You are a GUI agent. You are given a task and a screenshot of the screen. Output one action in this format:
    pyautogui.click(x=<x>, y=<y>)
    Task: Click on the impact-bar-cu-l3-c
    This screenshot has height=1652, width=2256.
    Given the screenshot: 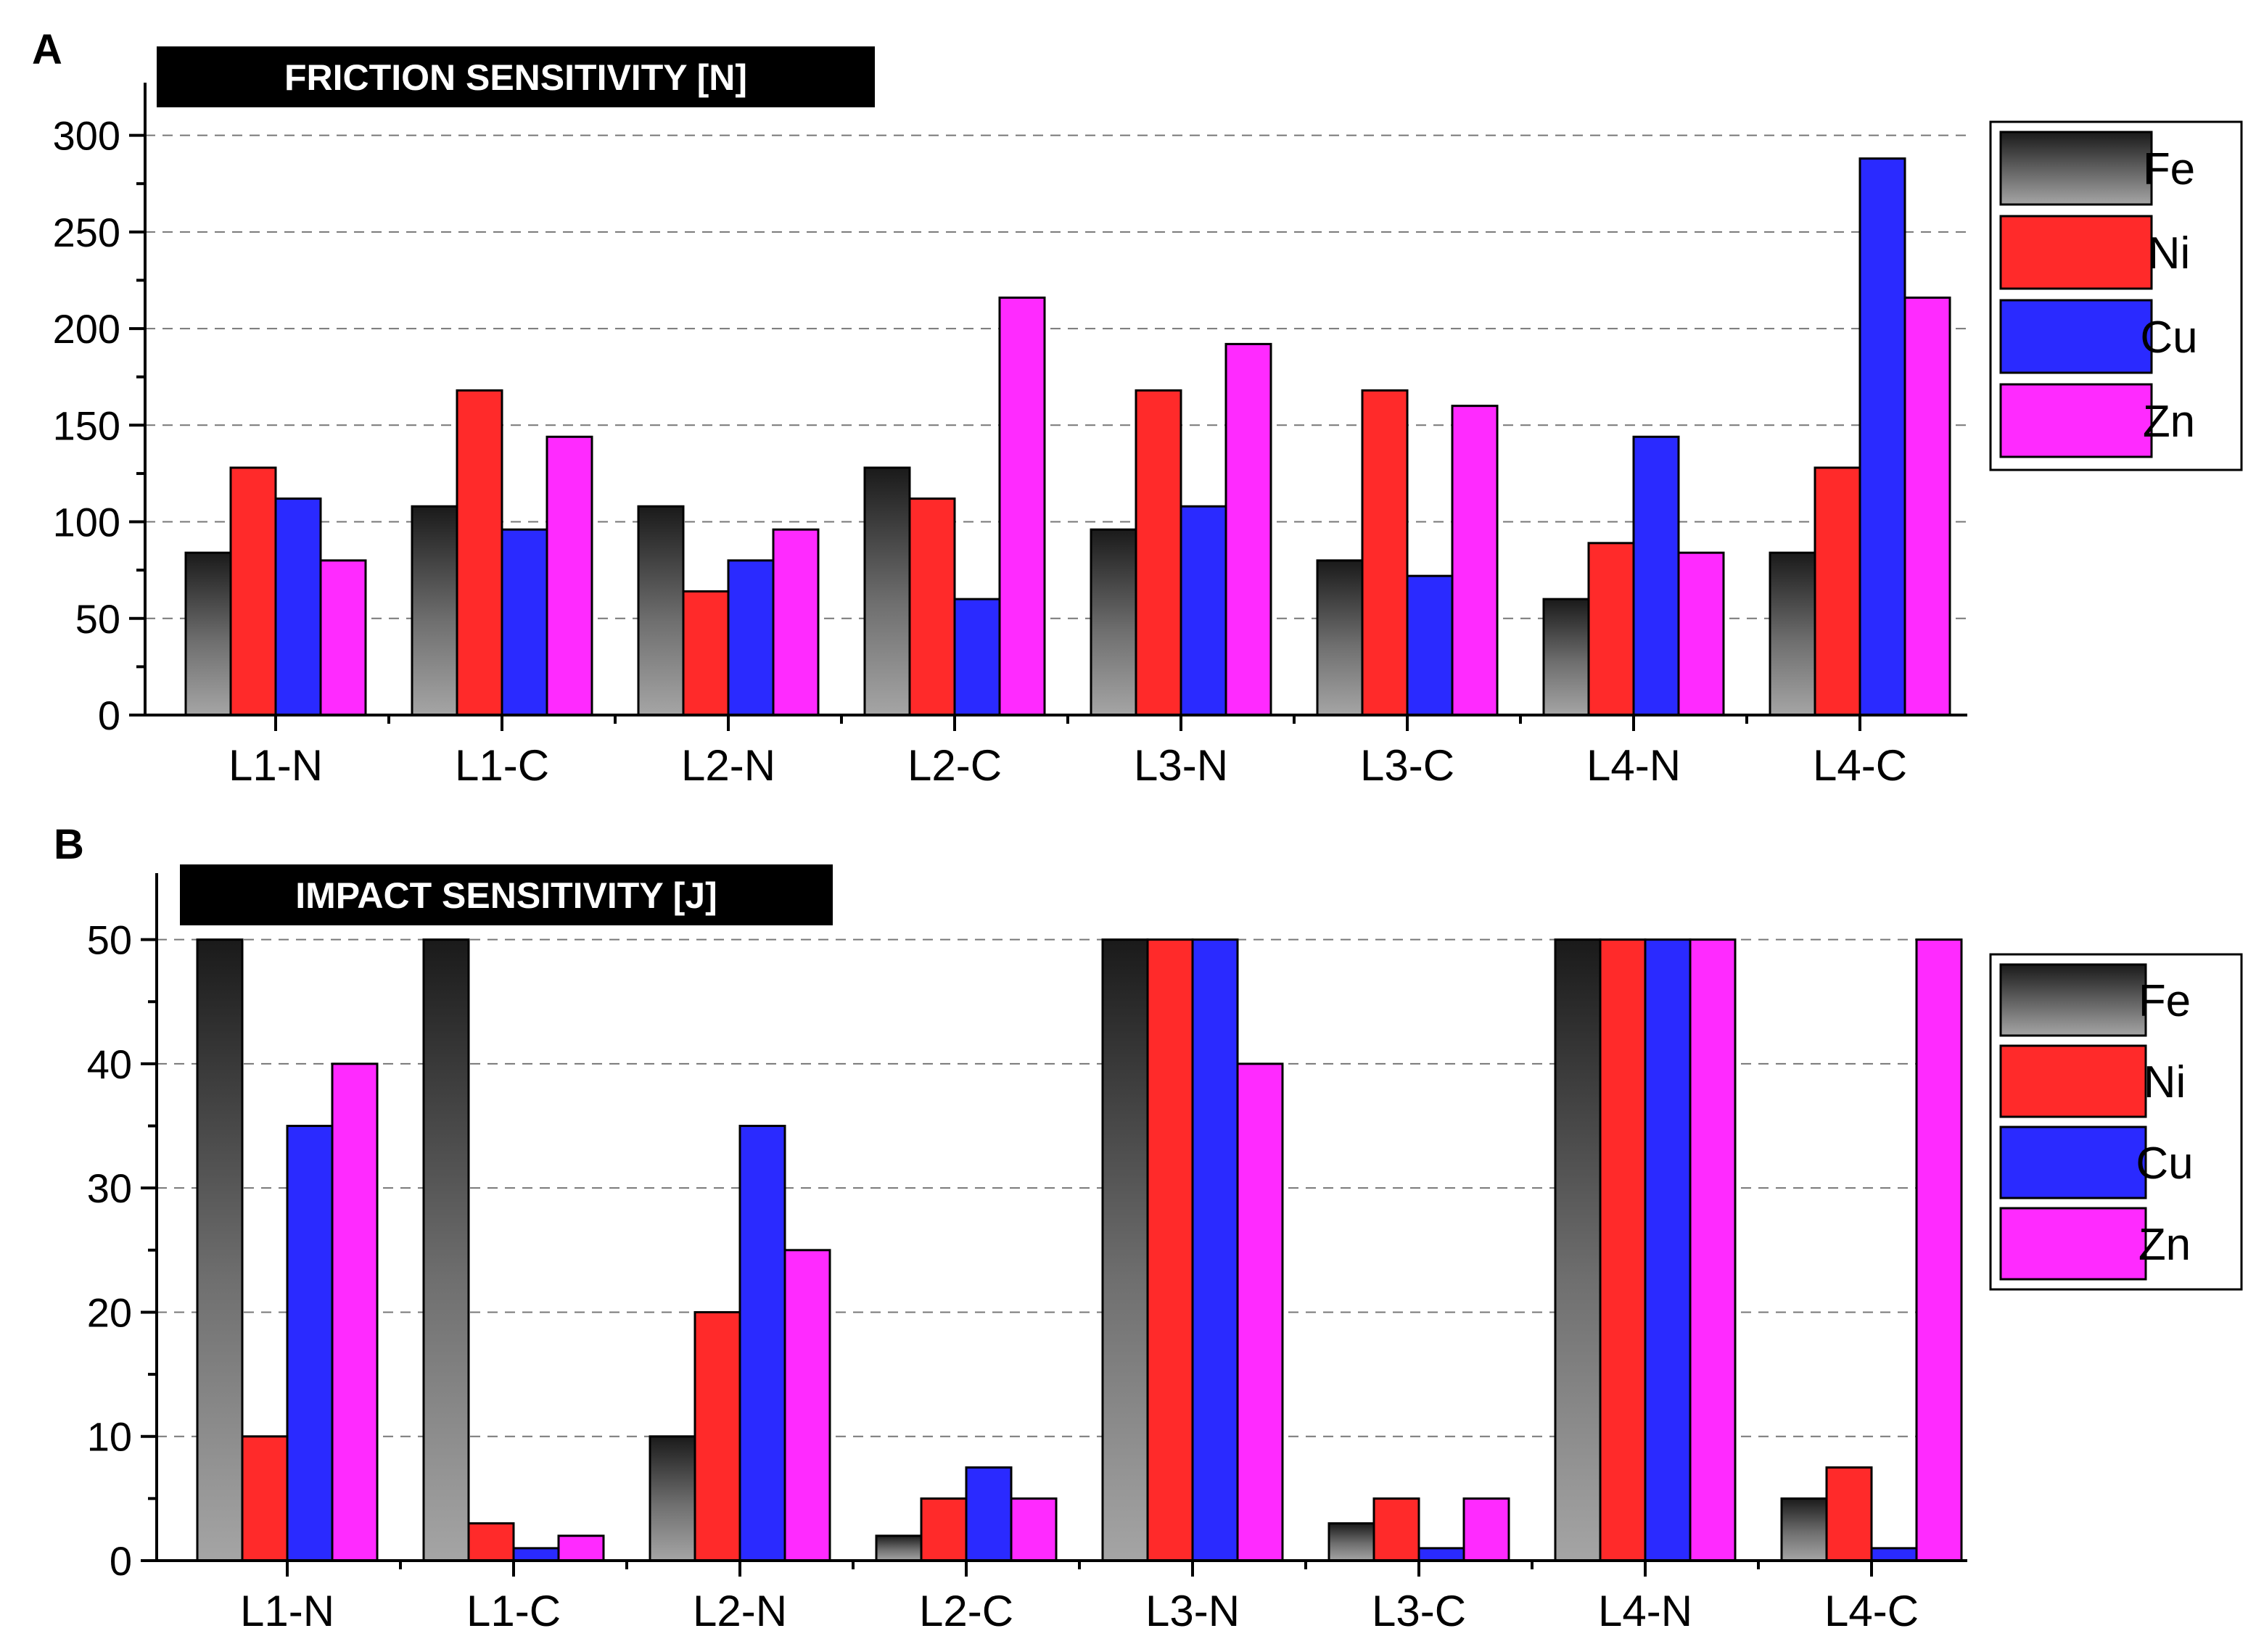 What is the action you would take?
    pyautogui.click(x=1441, y=1554)
    